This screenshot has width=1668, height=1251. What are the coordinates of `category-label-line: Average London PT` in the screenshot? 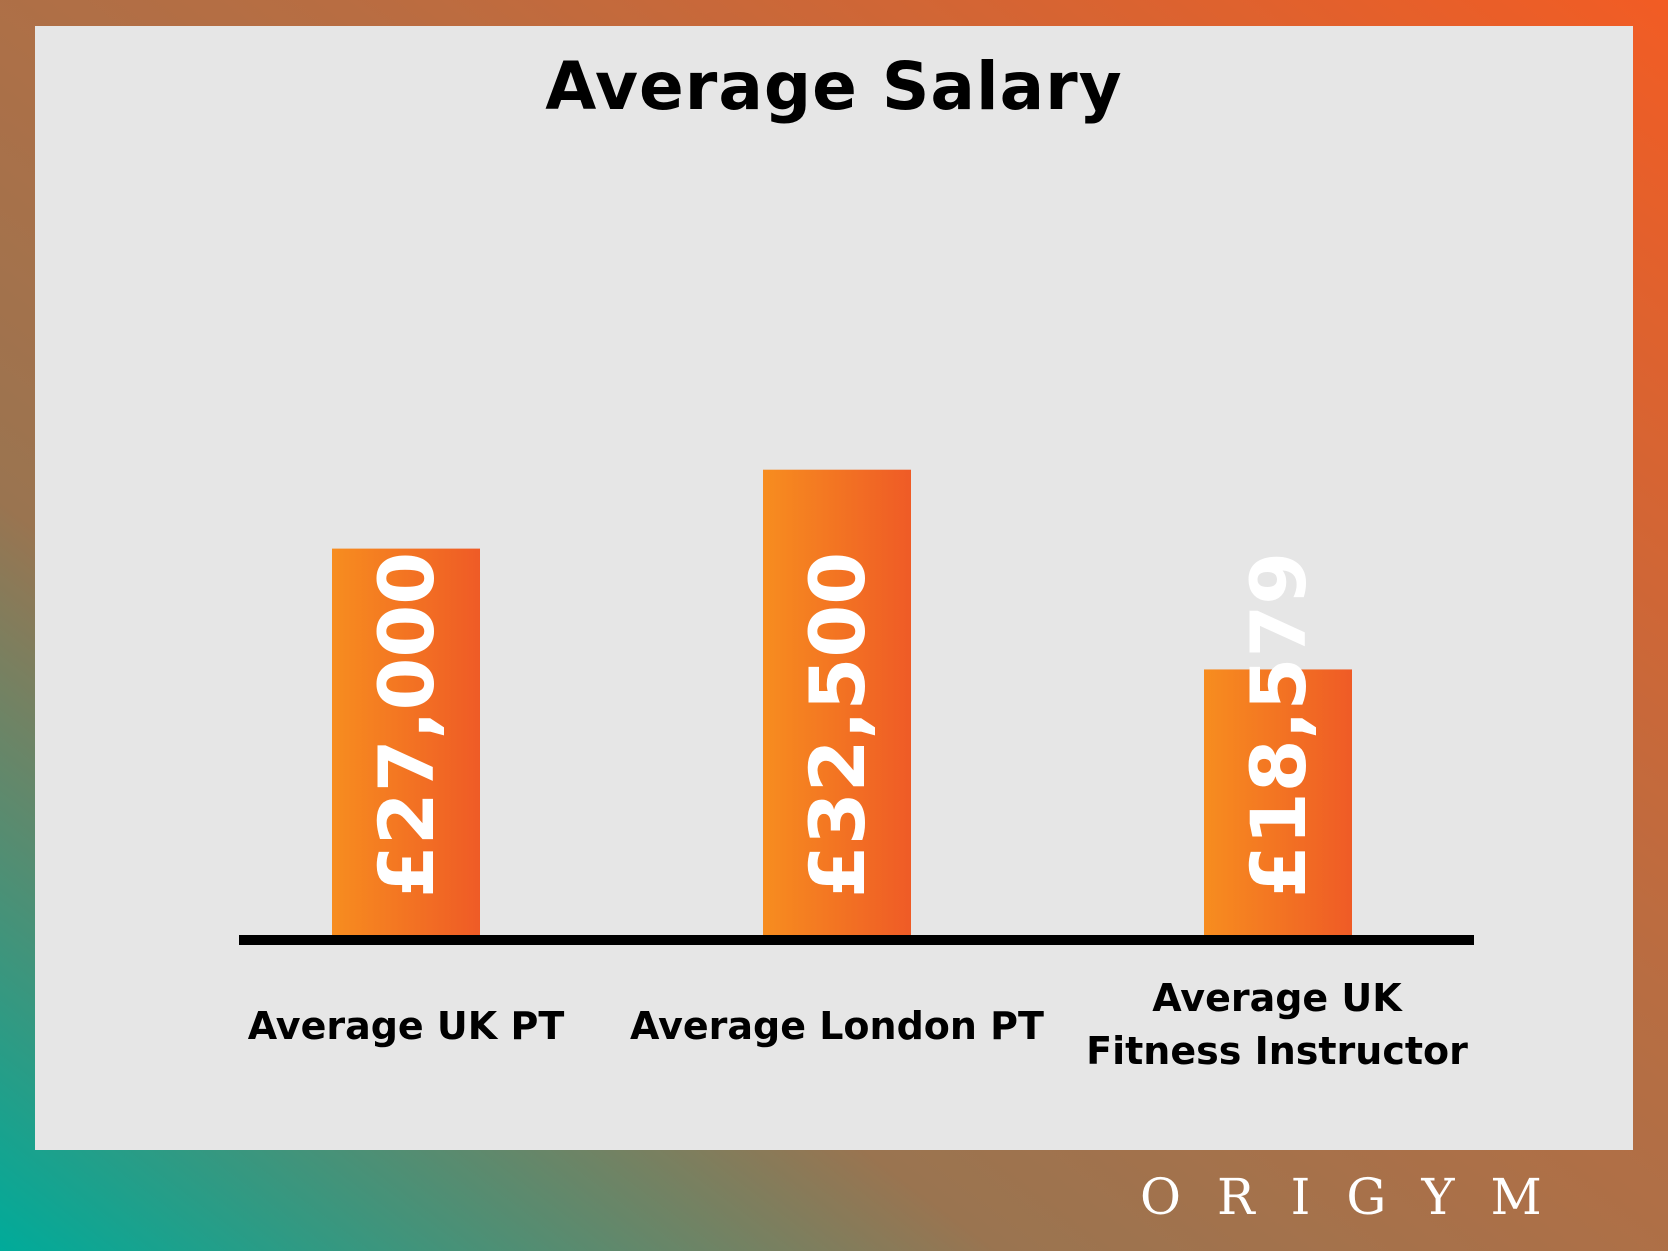 It's located at (837, 1026).